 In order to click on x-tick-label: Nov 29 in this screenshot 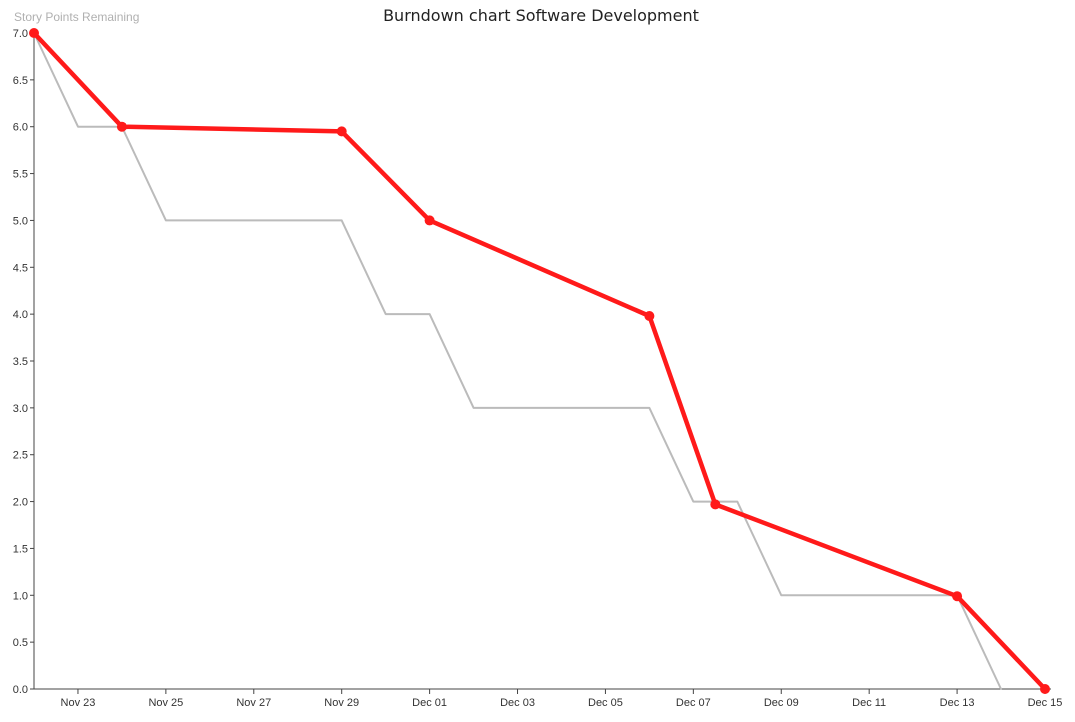, I will do `click(341, 703)`.